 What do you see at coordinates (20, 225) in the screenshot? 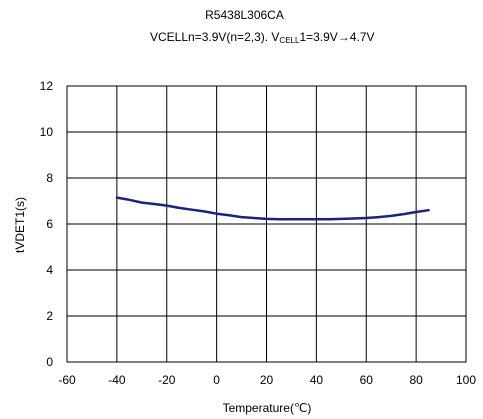
I see `y-axis-label: tVDET1(s)` at bounding box center [20, 225].